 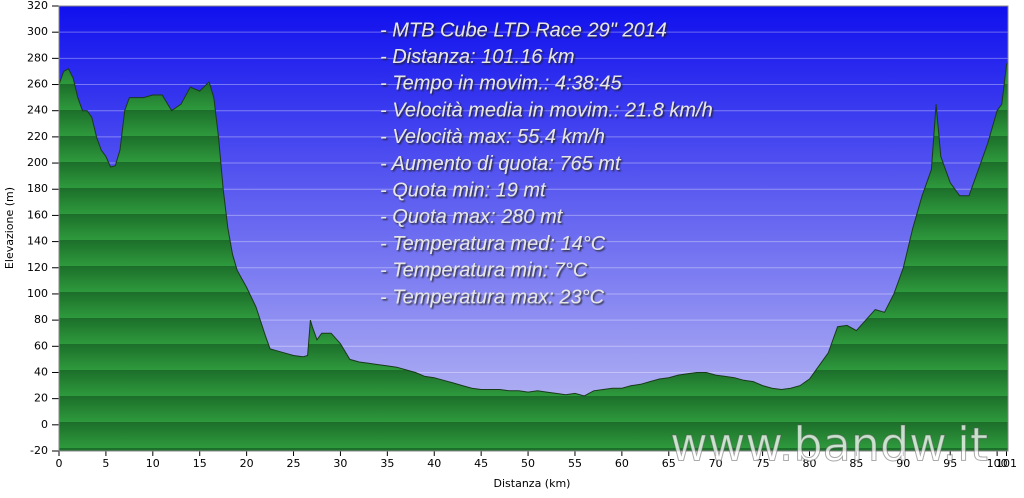 I want to click on y-tick-label: 200, so click(x=37, y=162).